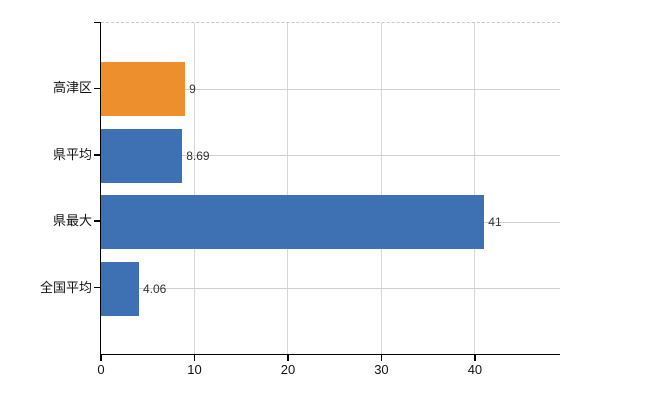 The height and width of the screenshot is (400, 650). Describe the element at coordinates (154, 288) in the screenshot. I see `bar-value-label: 4.06` at that location.